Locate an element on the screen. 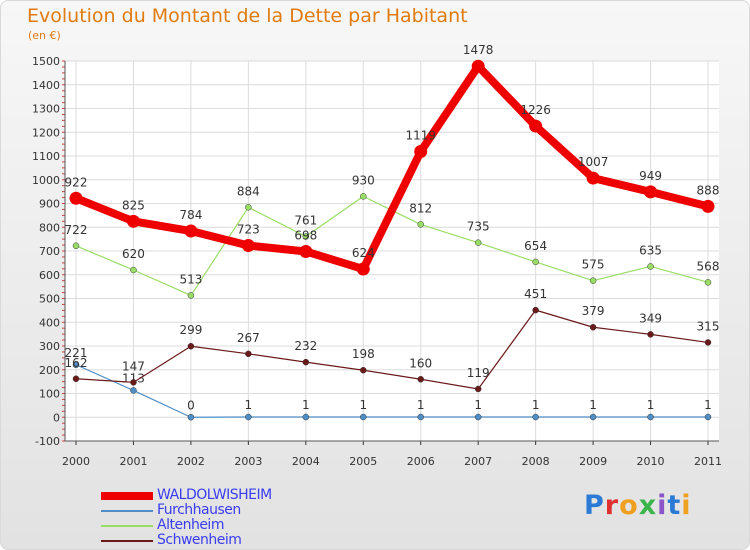  x-tick-label: 2006 is located at coordinates (421, 461).